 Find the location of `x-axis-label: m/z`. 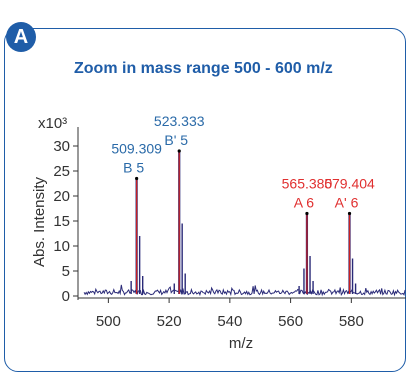

x-axis-label: m/z is located at coordinates (241, 343).